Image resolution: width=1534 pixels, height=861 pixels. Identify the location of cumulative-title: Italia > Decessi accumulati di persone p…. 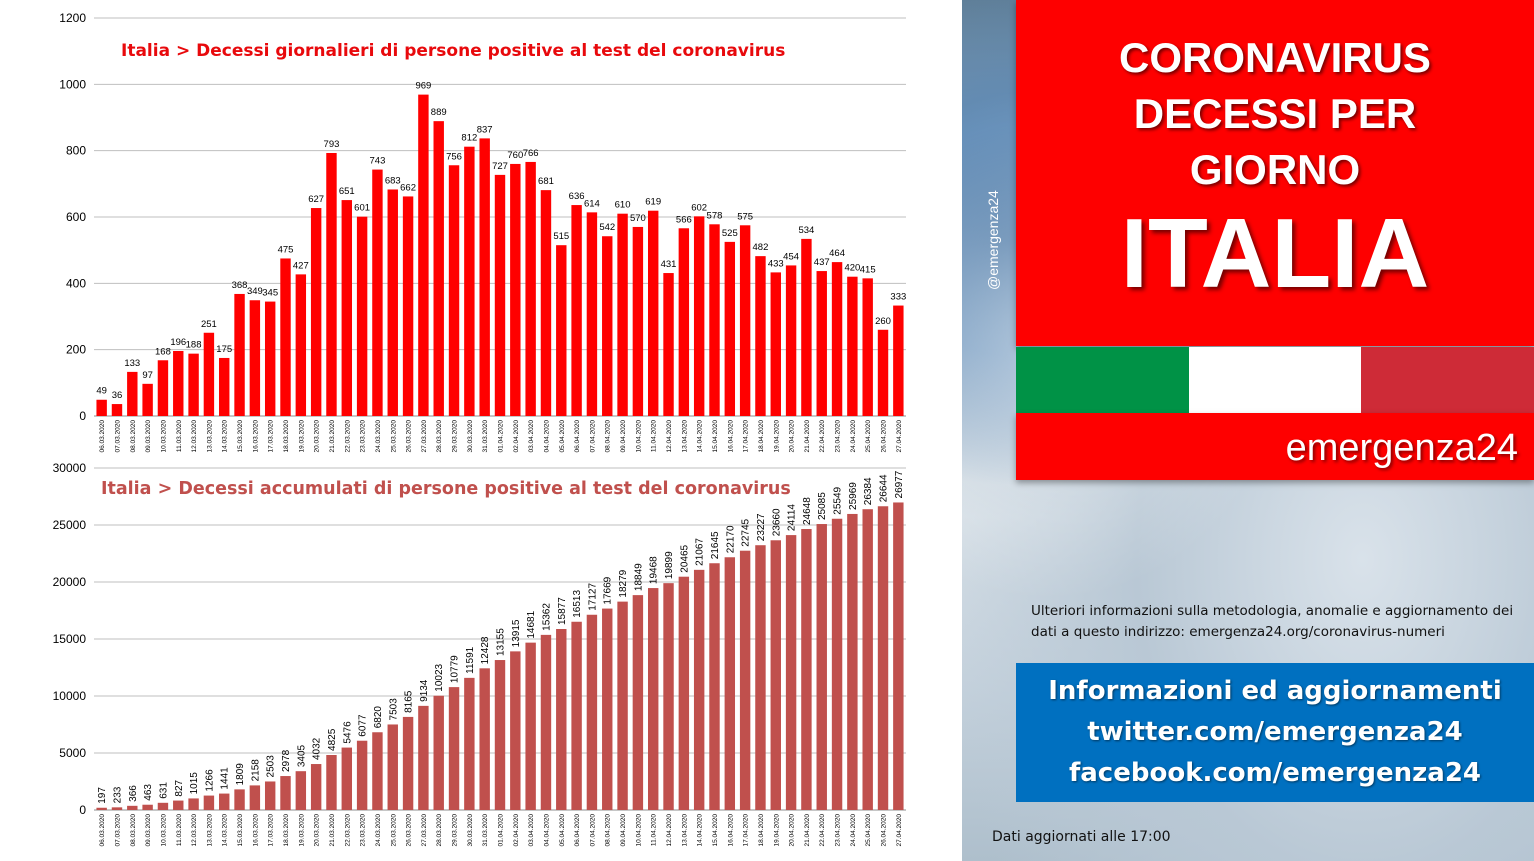
(446, 489).